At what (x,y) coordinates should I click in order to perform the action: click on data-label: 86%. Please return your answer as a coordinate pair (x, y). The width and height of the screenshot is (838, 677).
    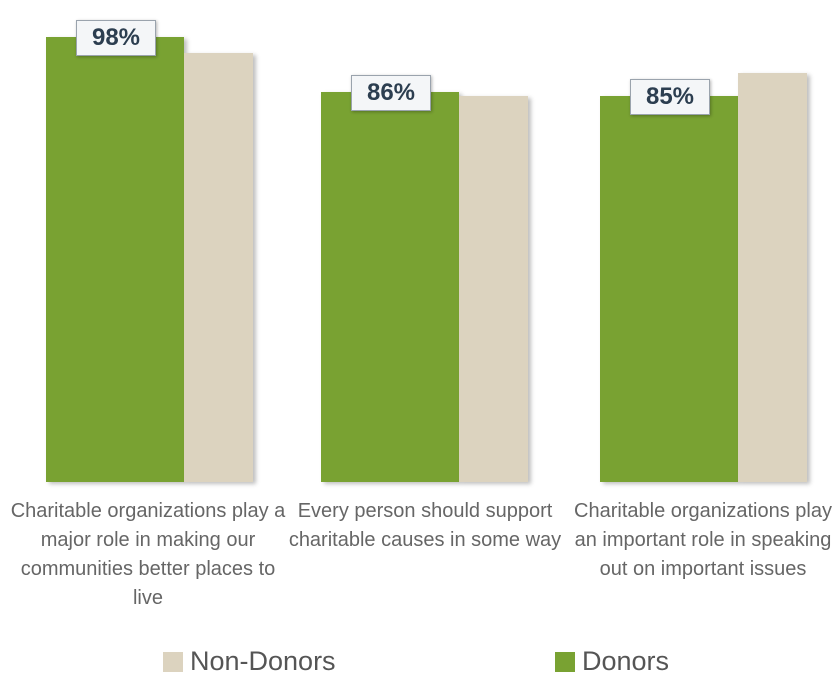
    Looking at the image, I should click on (391, 92).